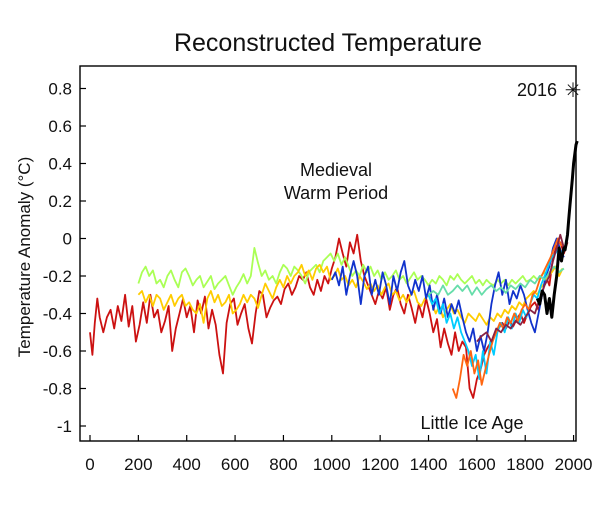  What do you see at coordinates (429, 464) in the screenshot?
I see `x-tick-label: 1400` at bounding box center [429, 464].